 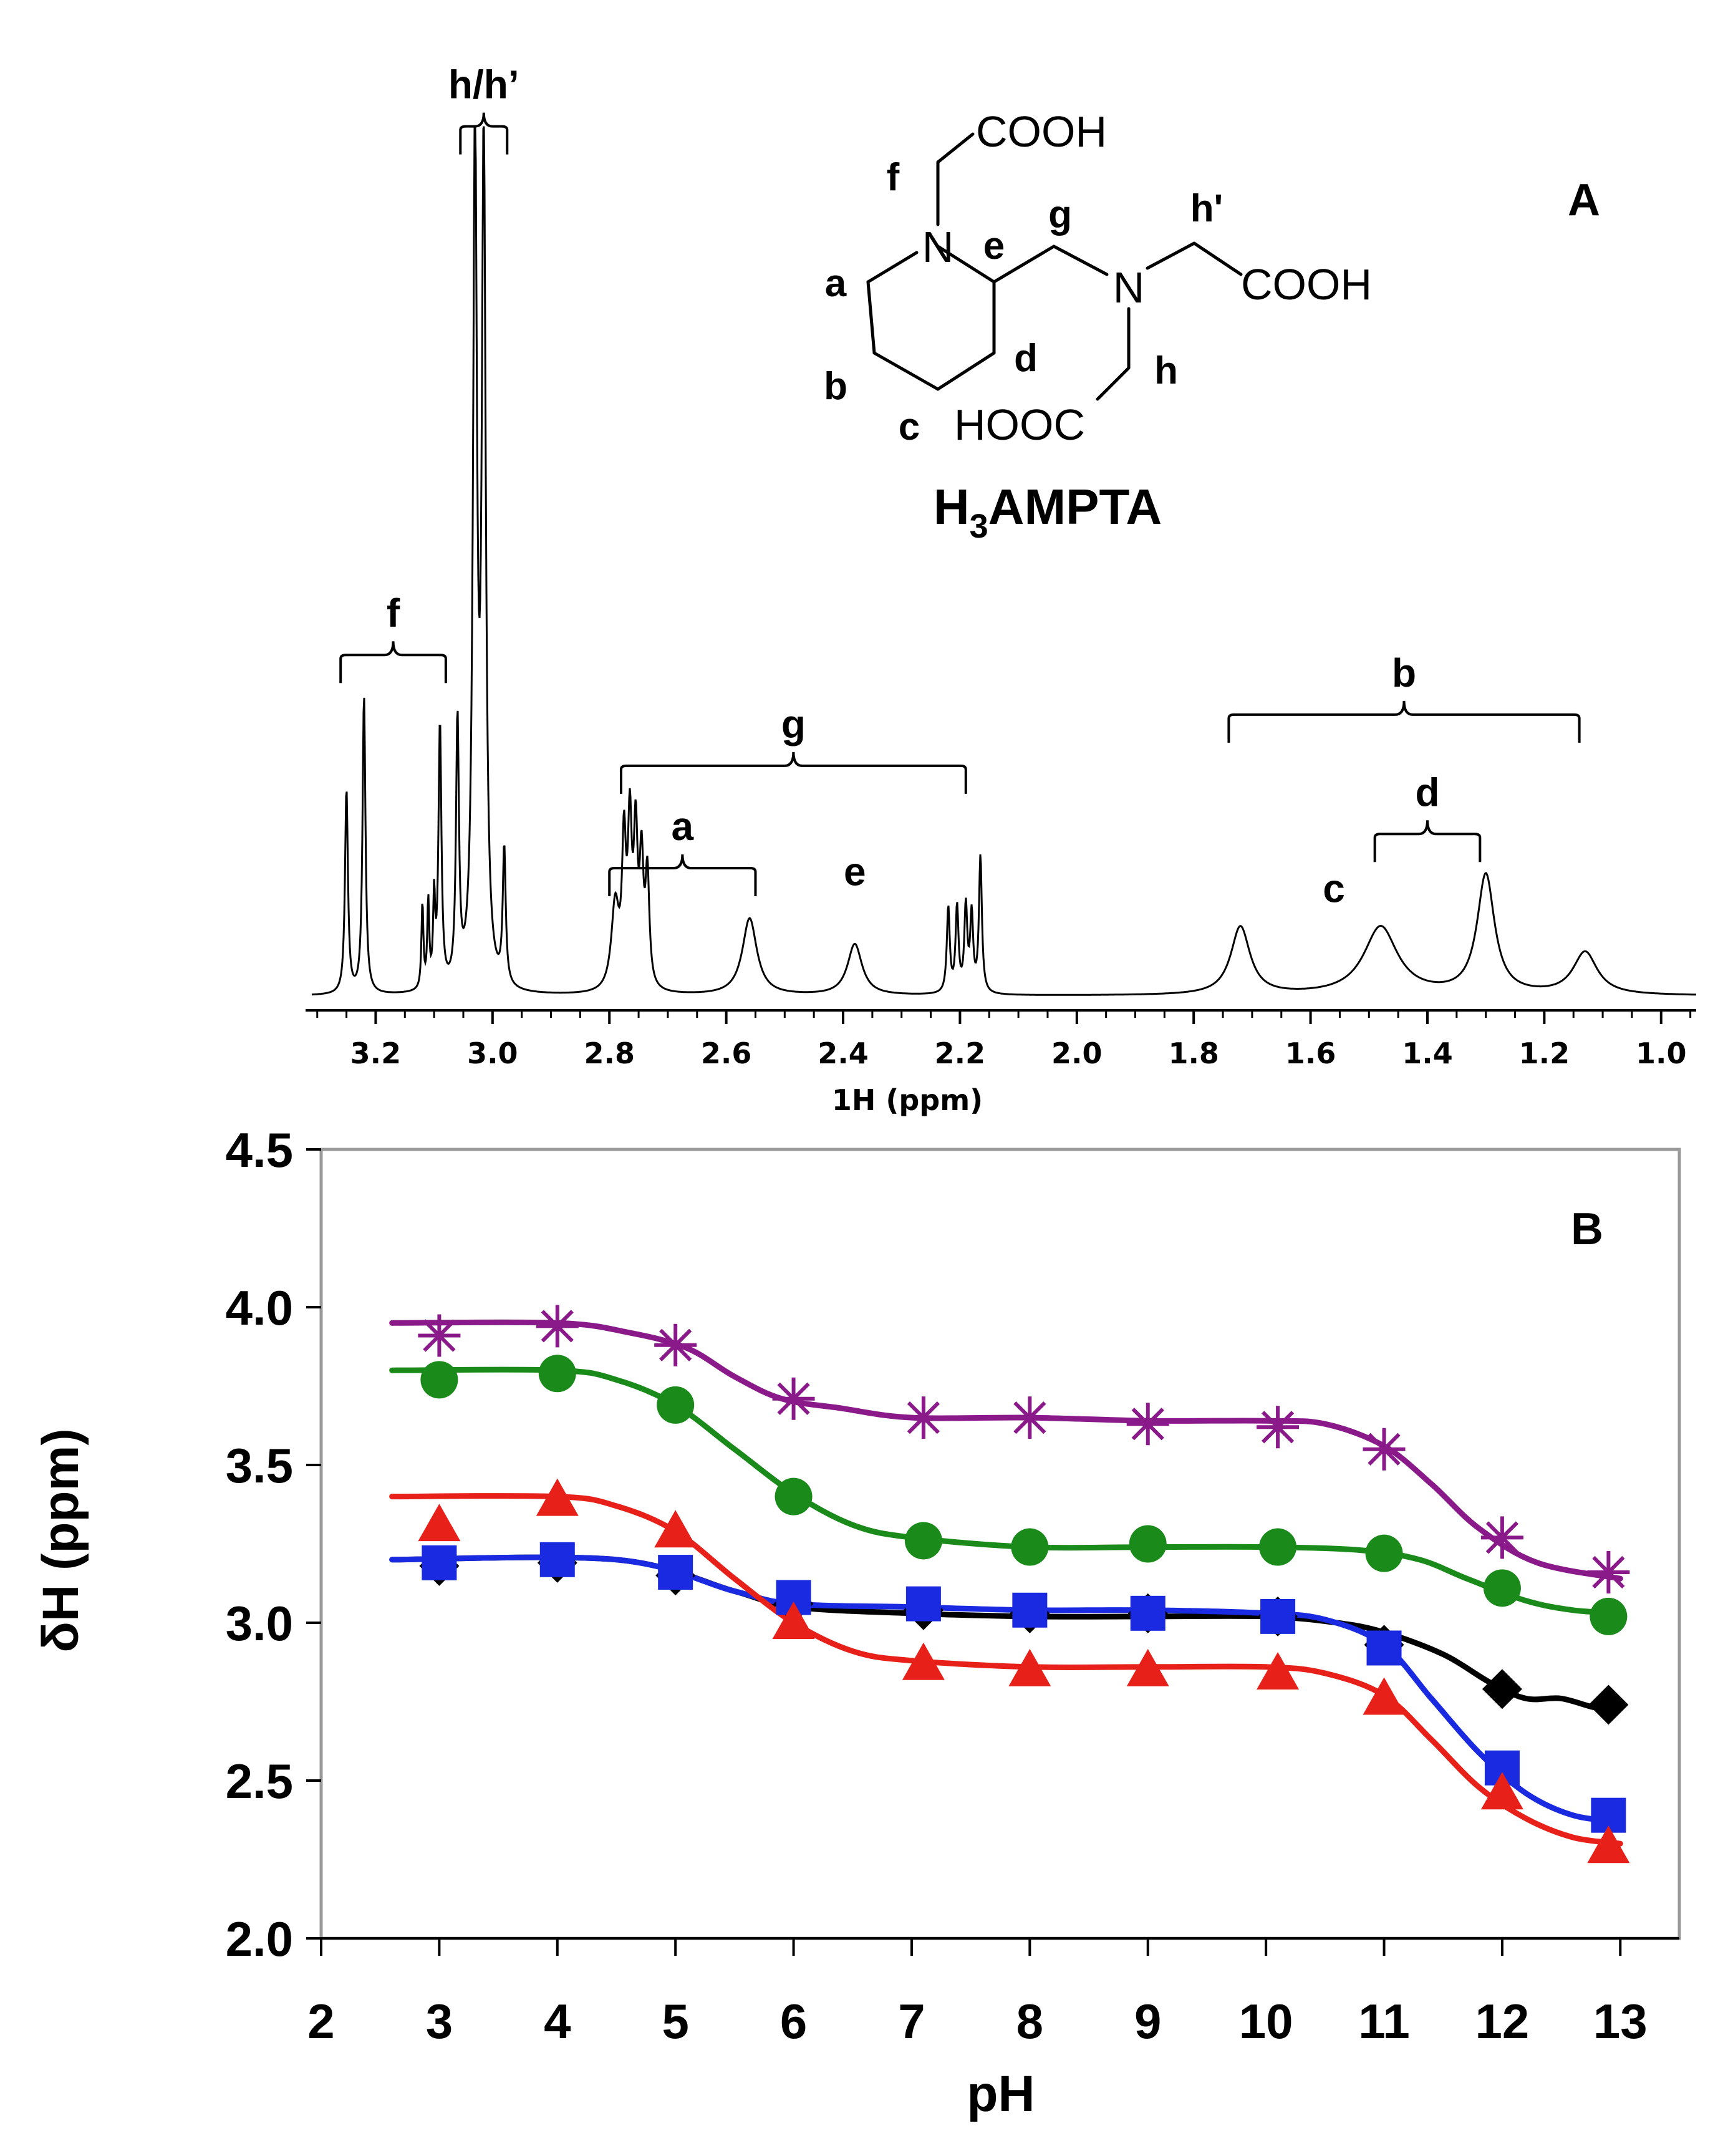 What do you see at coordinates (836, 283) in the screenshot?
I see `position-label-a: a` at bounding box center [836, 283].